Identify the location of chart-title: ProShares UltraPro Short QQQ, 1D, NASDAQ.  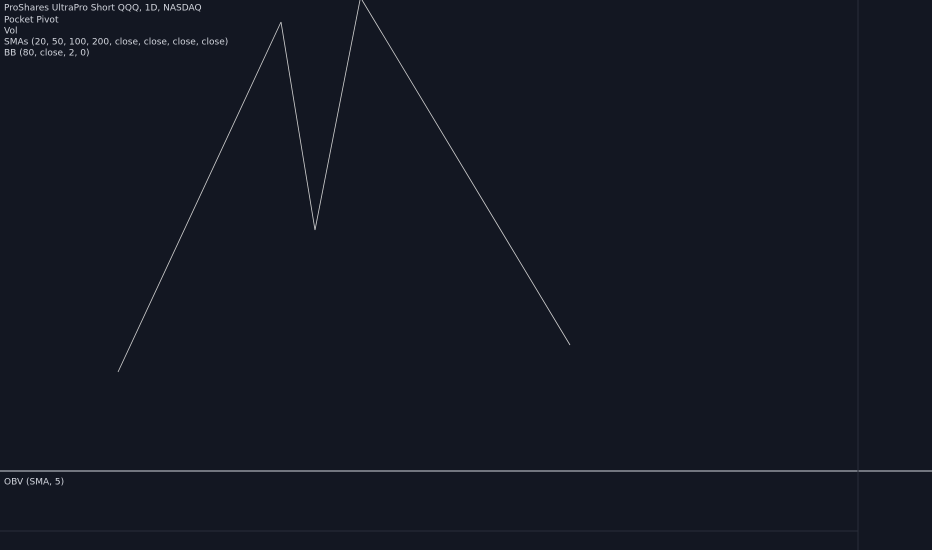
(103, 9).